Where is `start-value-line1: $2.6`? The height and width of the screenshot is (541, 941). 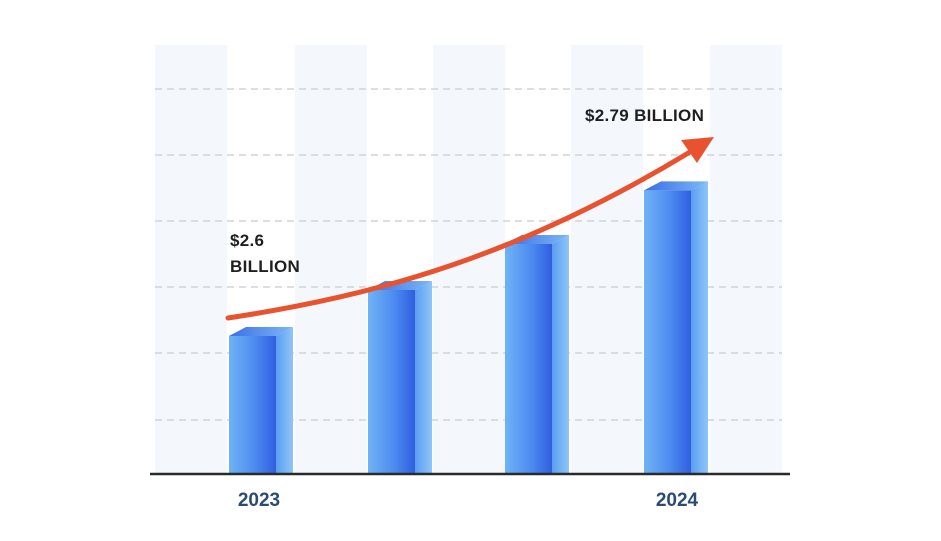
start-value-line1: $2.6 is located at coordinates (247, 240).